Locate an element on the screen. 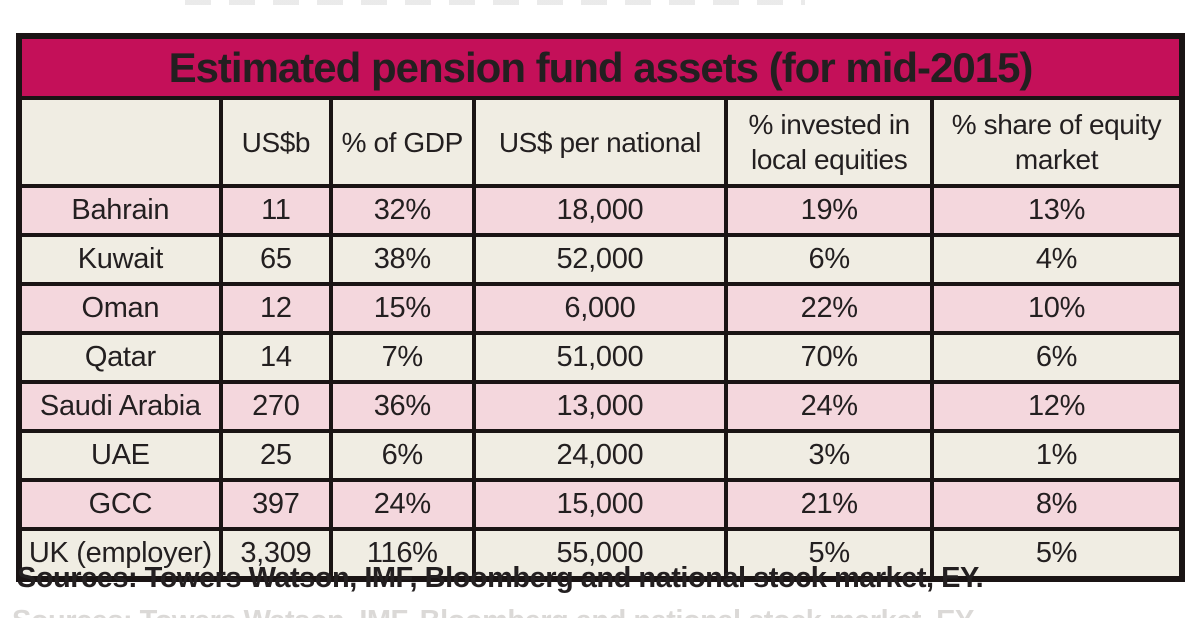  pct-local-equities-cell: 70% is located at coordinates (829, 357).